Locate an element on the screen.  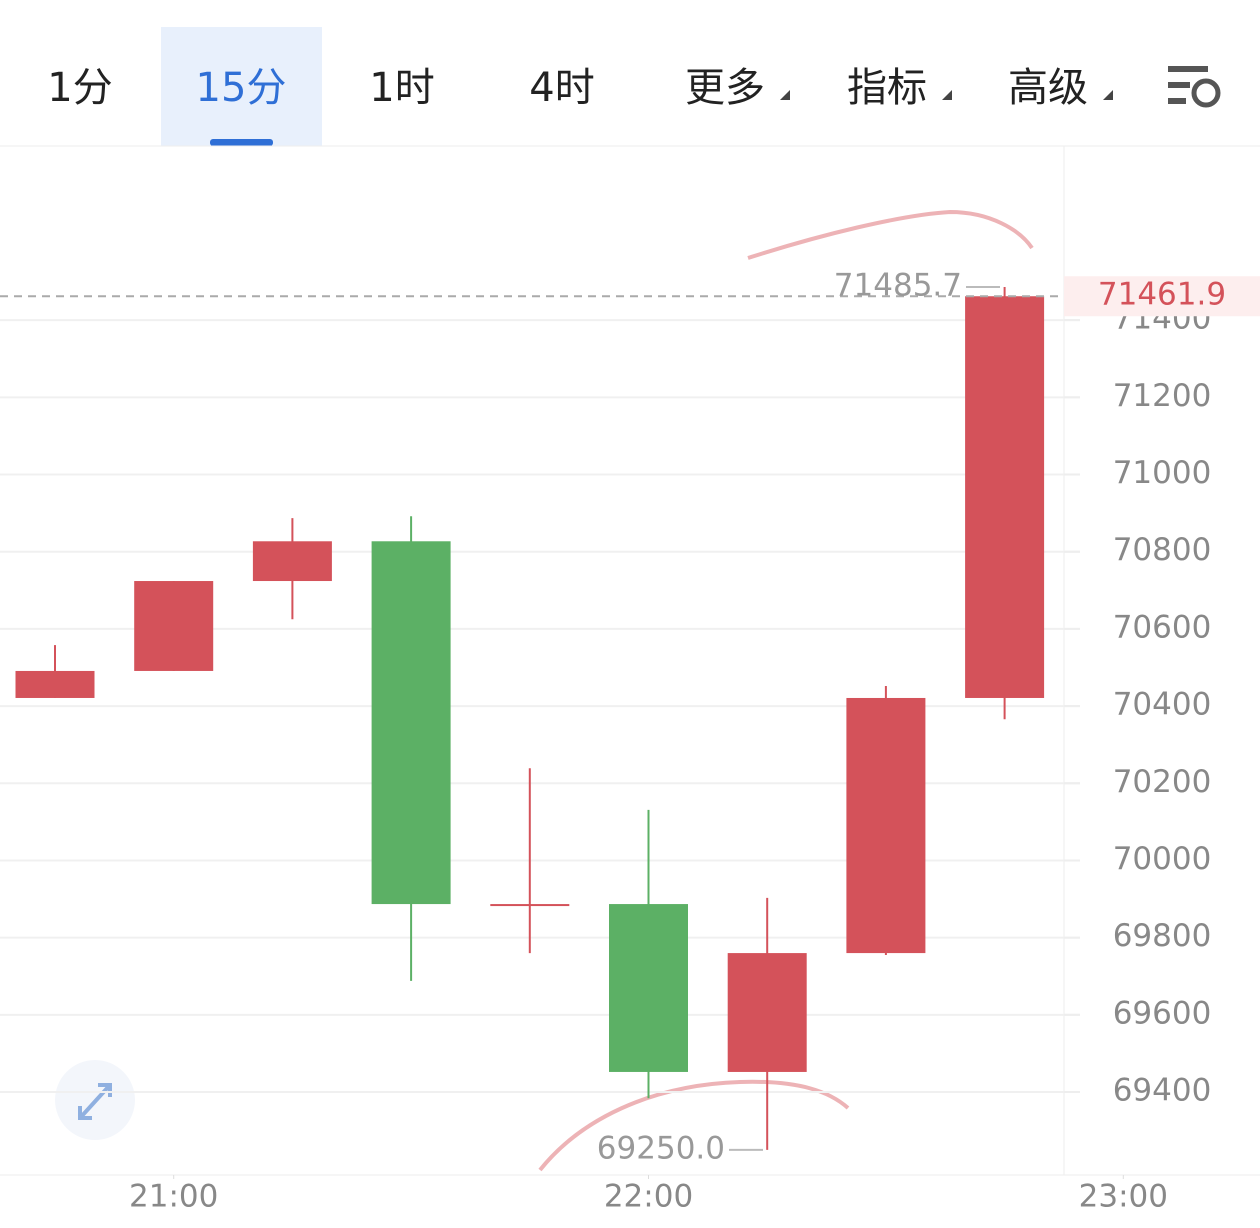
tab-label: 1时 is located at coordinates (401, 88).